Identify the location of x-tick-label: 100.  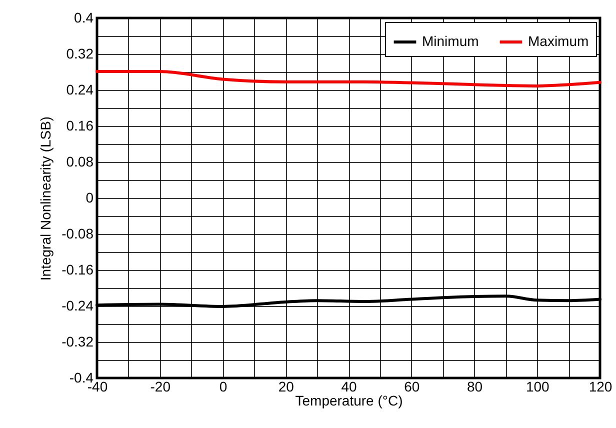
(538, 386).